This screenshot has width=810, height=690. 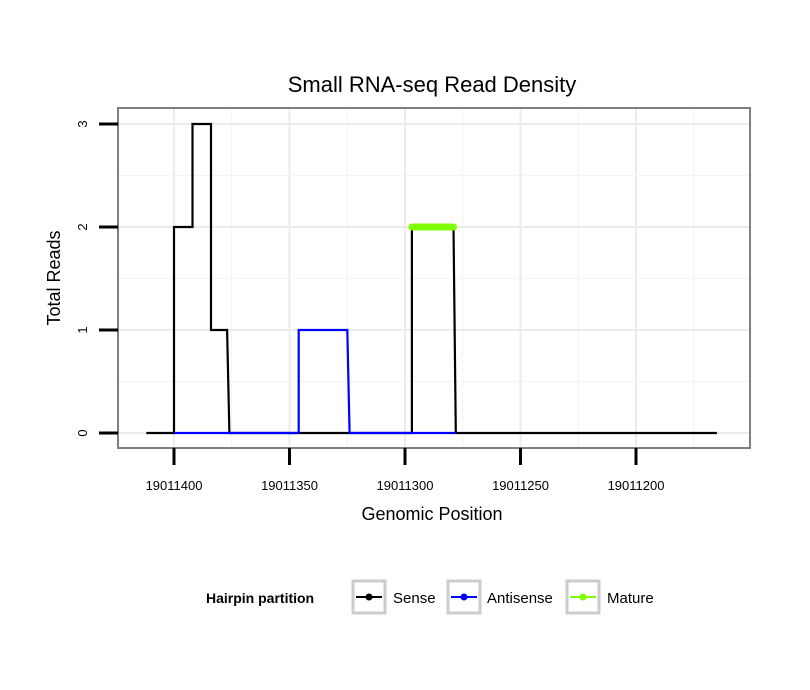 What do you see at coordinates (464, 597) in the screenshot?
I see `legend-dot-antisense` at bounding box center [464, 597].